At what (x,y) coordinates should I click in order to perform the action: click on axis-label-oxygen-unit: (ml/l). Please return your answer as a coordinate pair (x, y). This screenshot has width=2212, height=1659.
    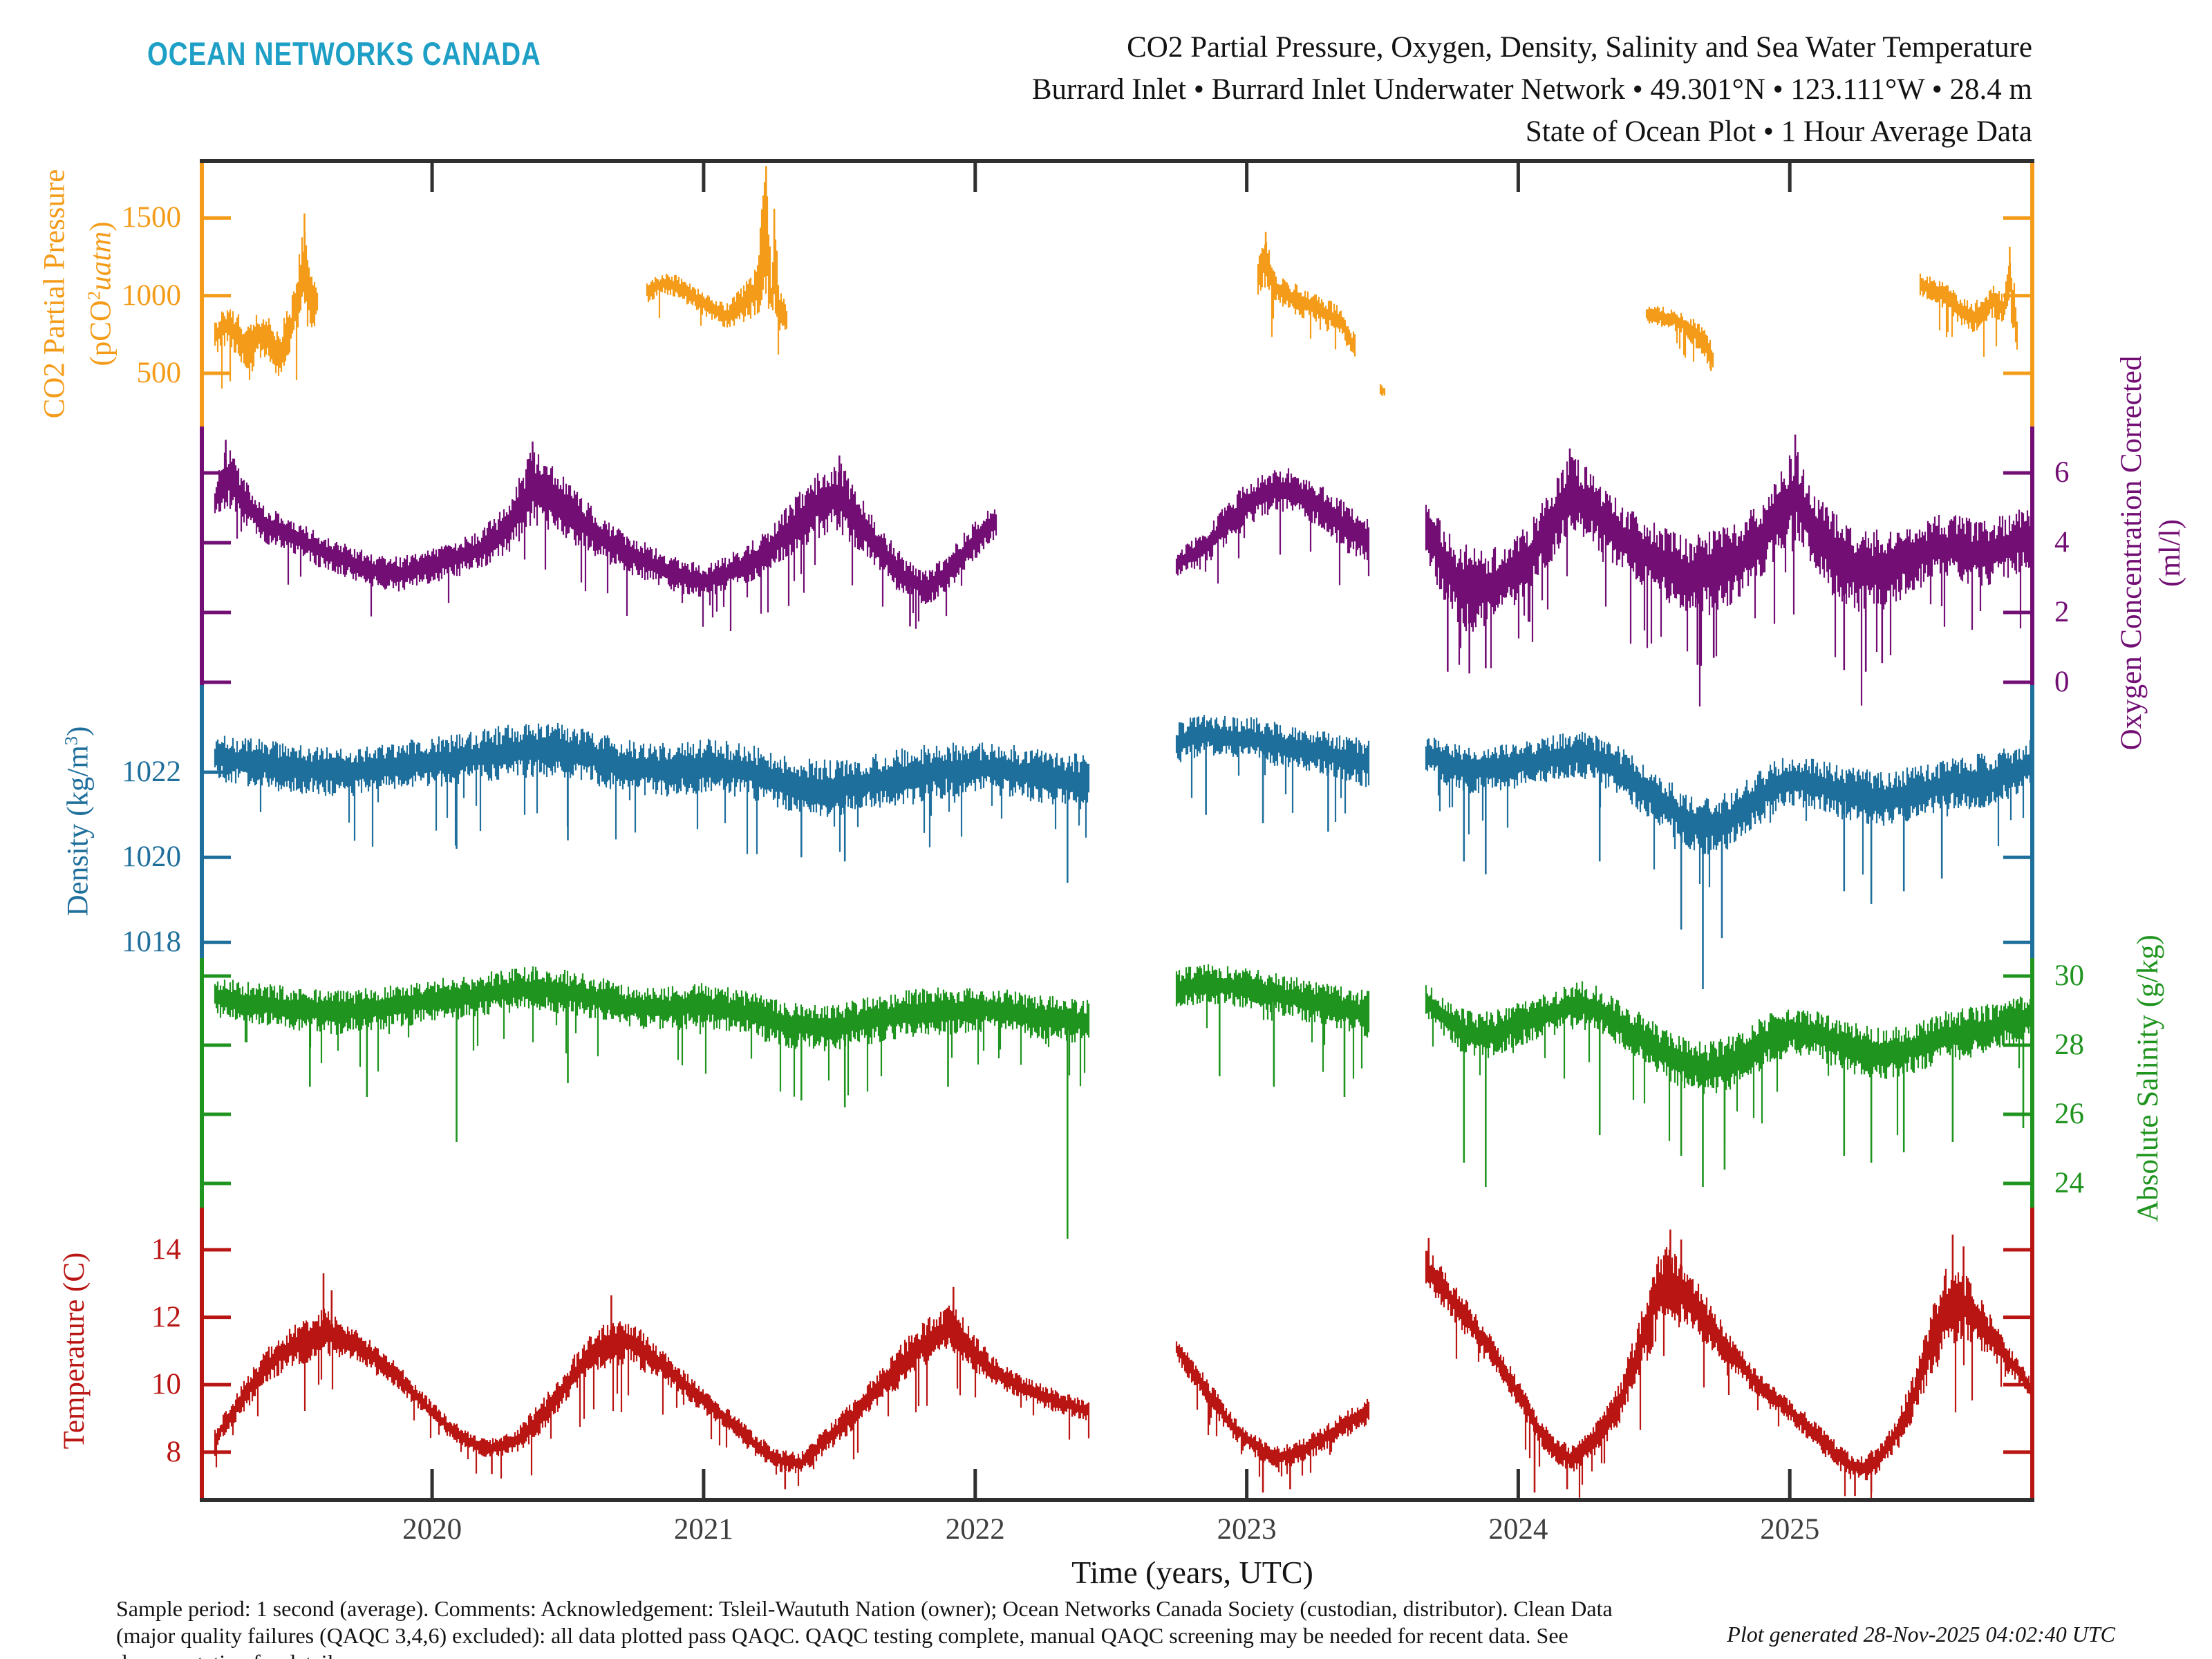
    Looking at the image, I should click on (2170, 553).